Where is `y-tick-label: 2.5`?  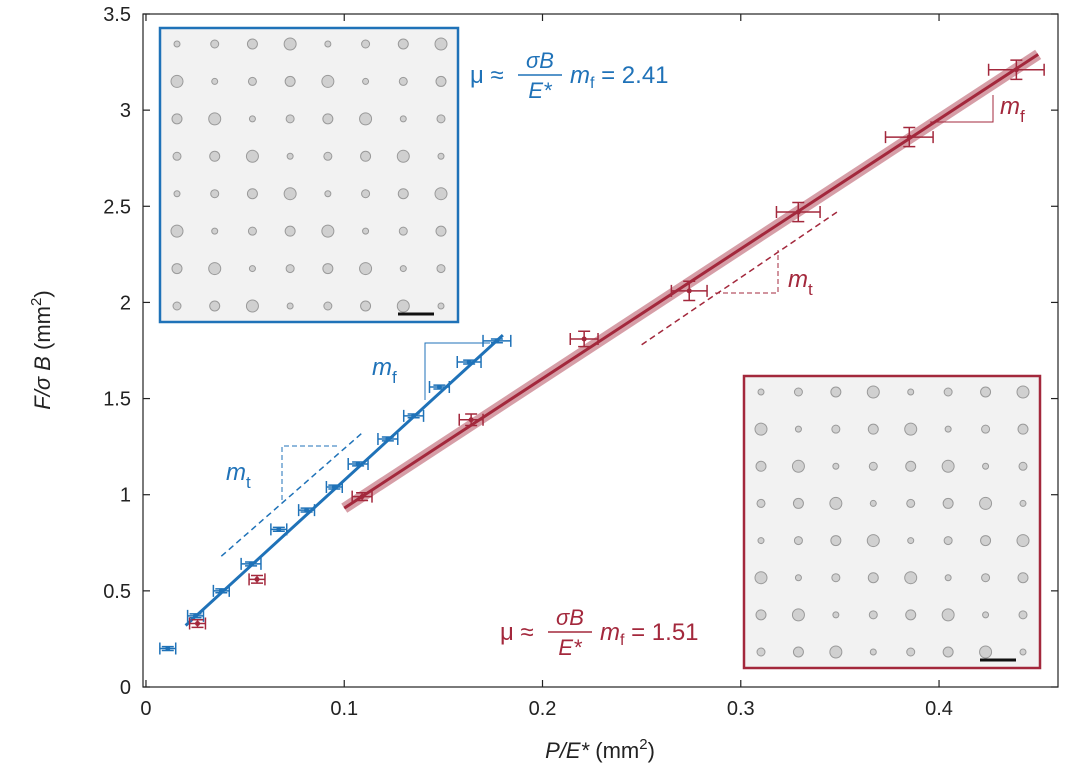 y-tick-label: 2.5 is located at coordinates (117, 207).